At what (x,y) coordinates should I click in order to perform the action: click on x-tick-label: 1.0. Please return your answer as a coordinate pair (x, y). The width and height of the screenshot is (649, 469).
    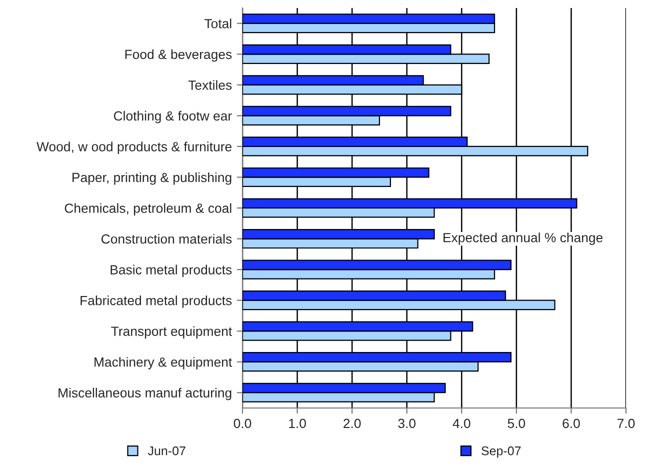
    Looking at the image, I should click on (297, 423).